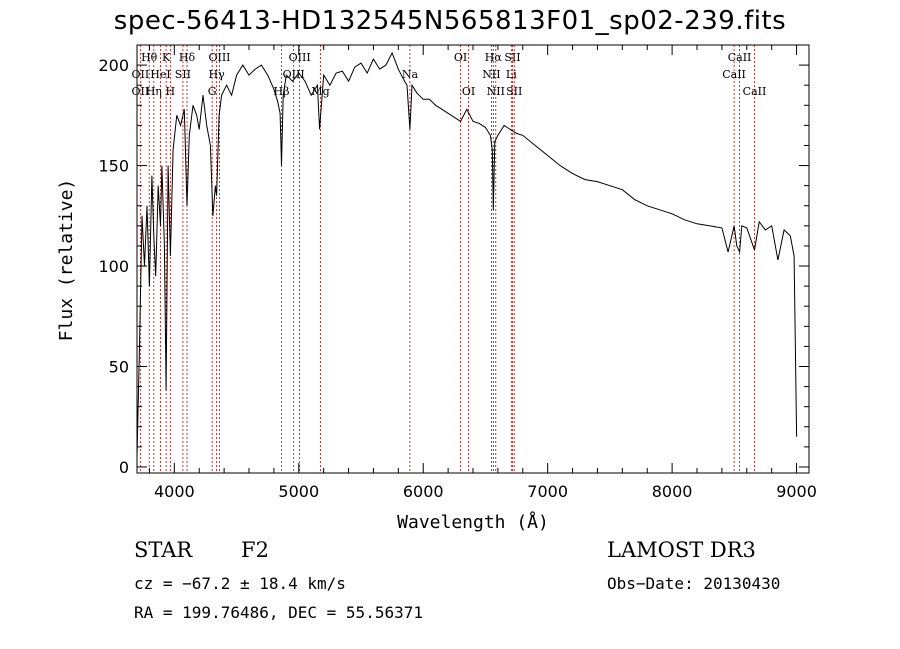  I want to click on survey-name: LAMOST DR3, so click(681, 550).